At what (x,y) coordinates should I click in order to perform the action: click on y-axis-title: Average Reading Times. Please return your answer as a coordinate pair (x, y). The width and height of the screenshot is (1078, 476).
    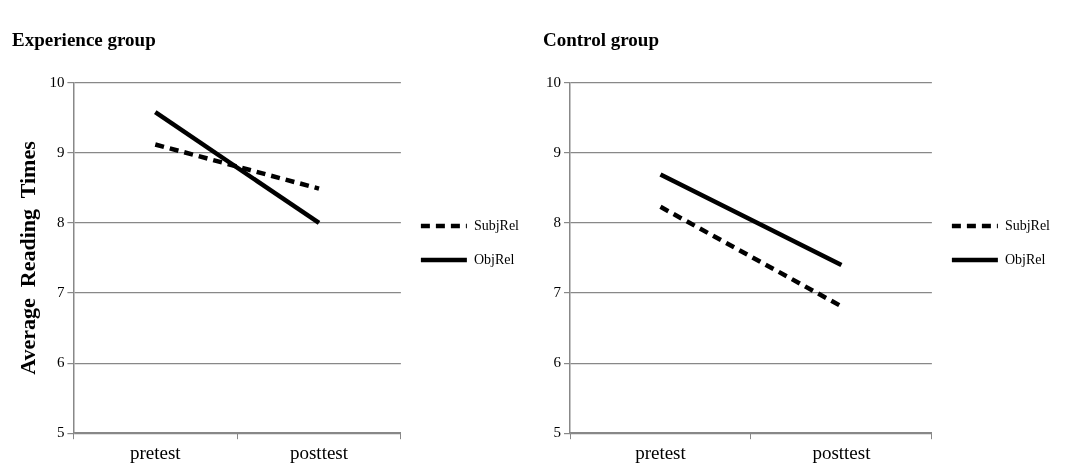
    Looking at the image, I should click on (27, 257).